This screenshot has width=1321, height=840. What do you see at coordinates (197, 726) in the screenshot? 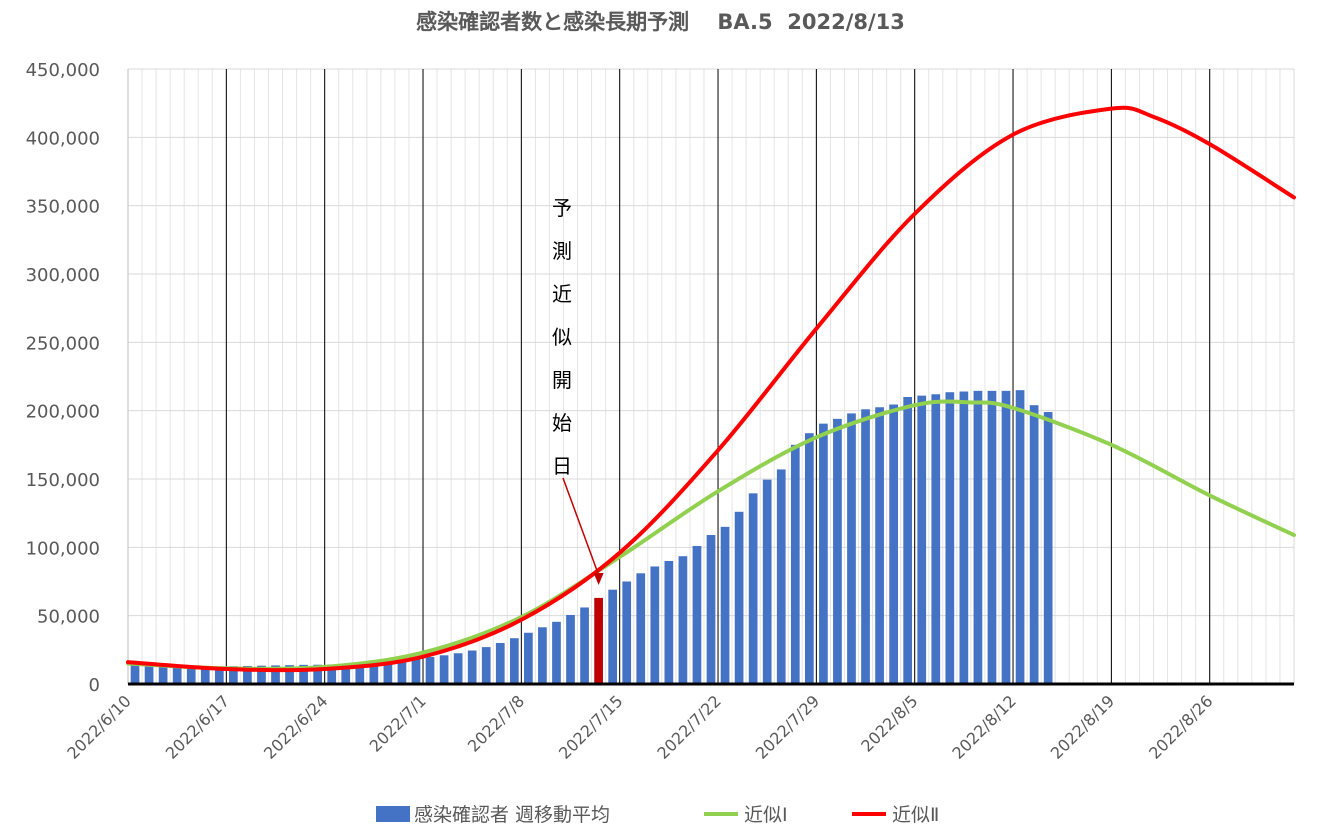
I see `x-tick-label: 2022/6/17` at bounding box center [197, 726].